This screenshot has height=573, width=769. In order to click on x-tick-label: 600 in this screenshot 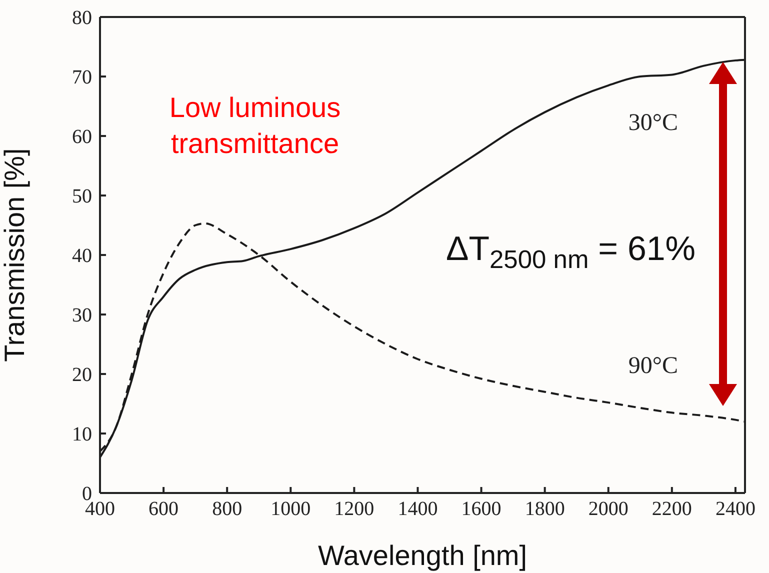, I will do `click(163, 509)`.